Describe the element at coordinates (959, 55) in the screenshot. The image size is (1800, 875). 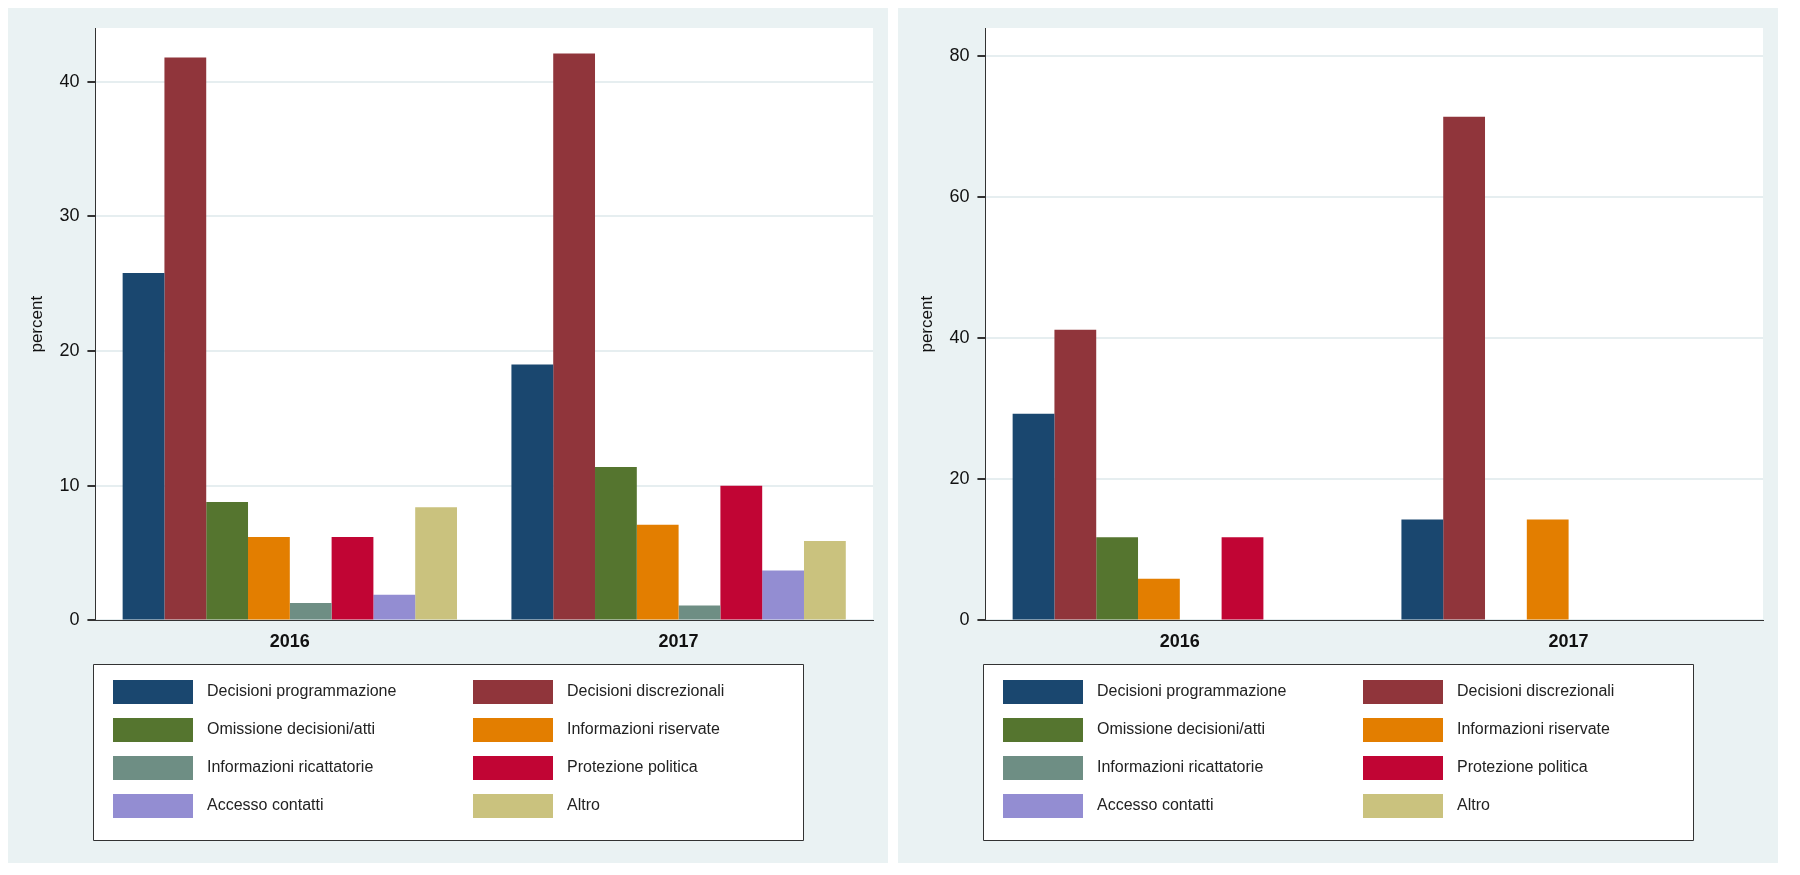
I see `y-tick-label: 80` at that location.